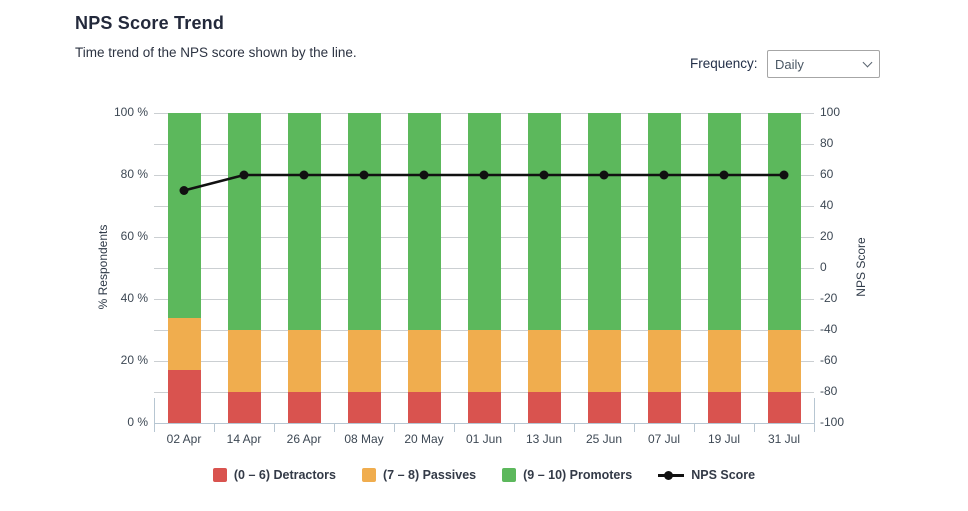 This screenshot has width=968, height=511. What do you see at coordinates (829, 391) in the screenshot?
I see `right-axis-tick-label: -80` at bounding box center [829, 391].